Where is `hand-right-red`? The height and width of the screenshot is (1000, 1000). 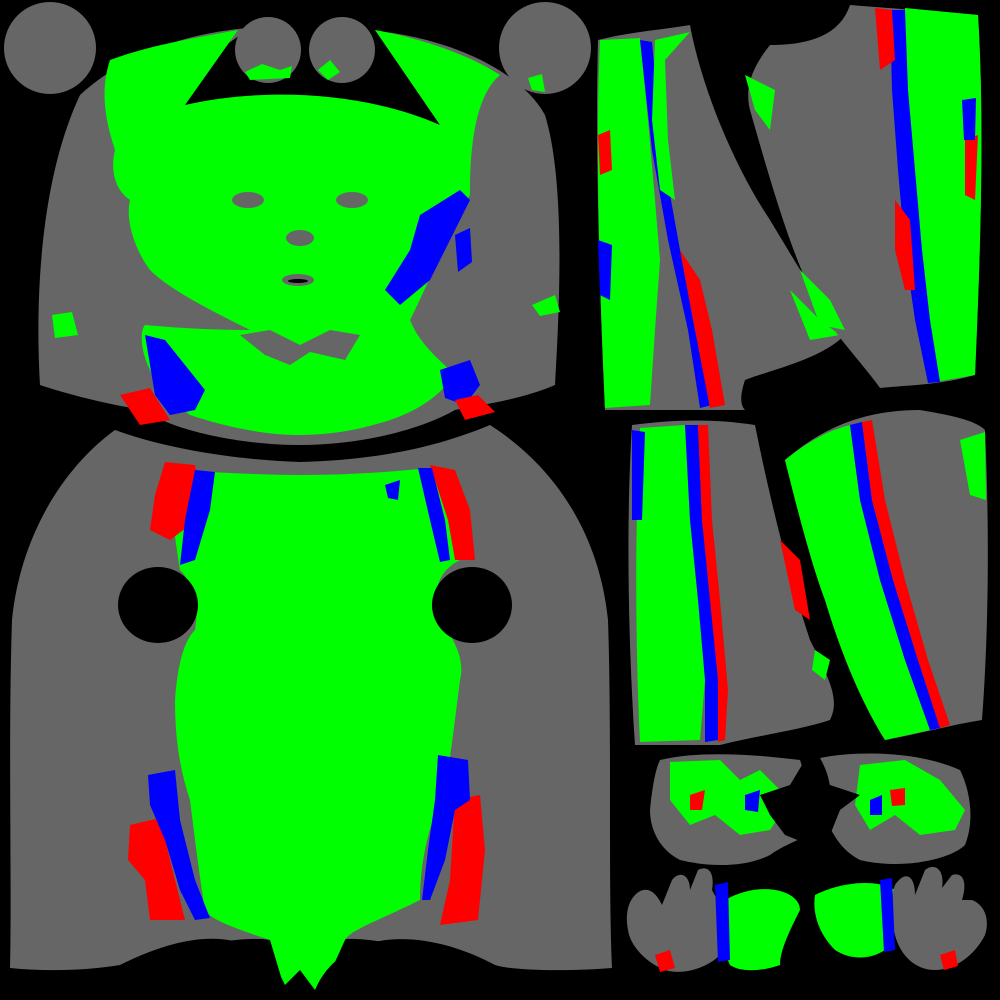 hand-right-red is located at coordinates (949, 960).